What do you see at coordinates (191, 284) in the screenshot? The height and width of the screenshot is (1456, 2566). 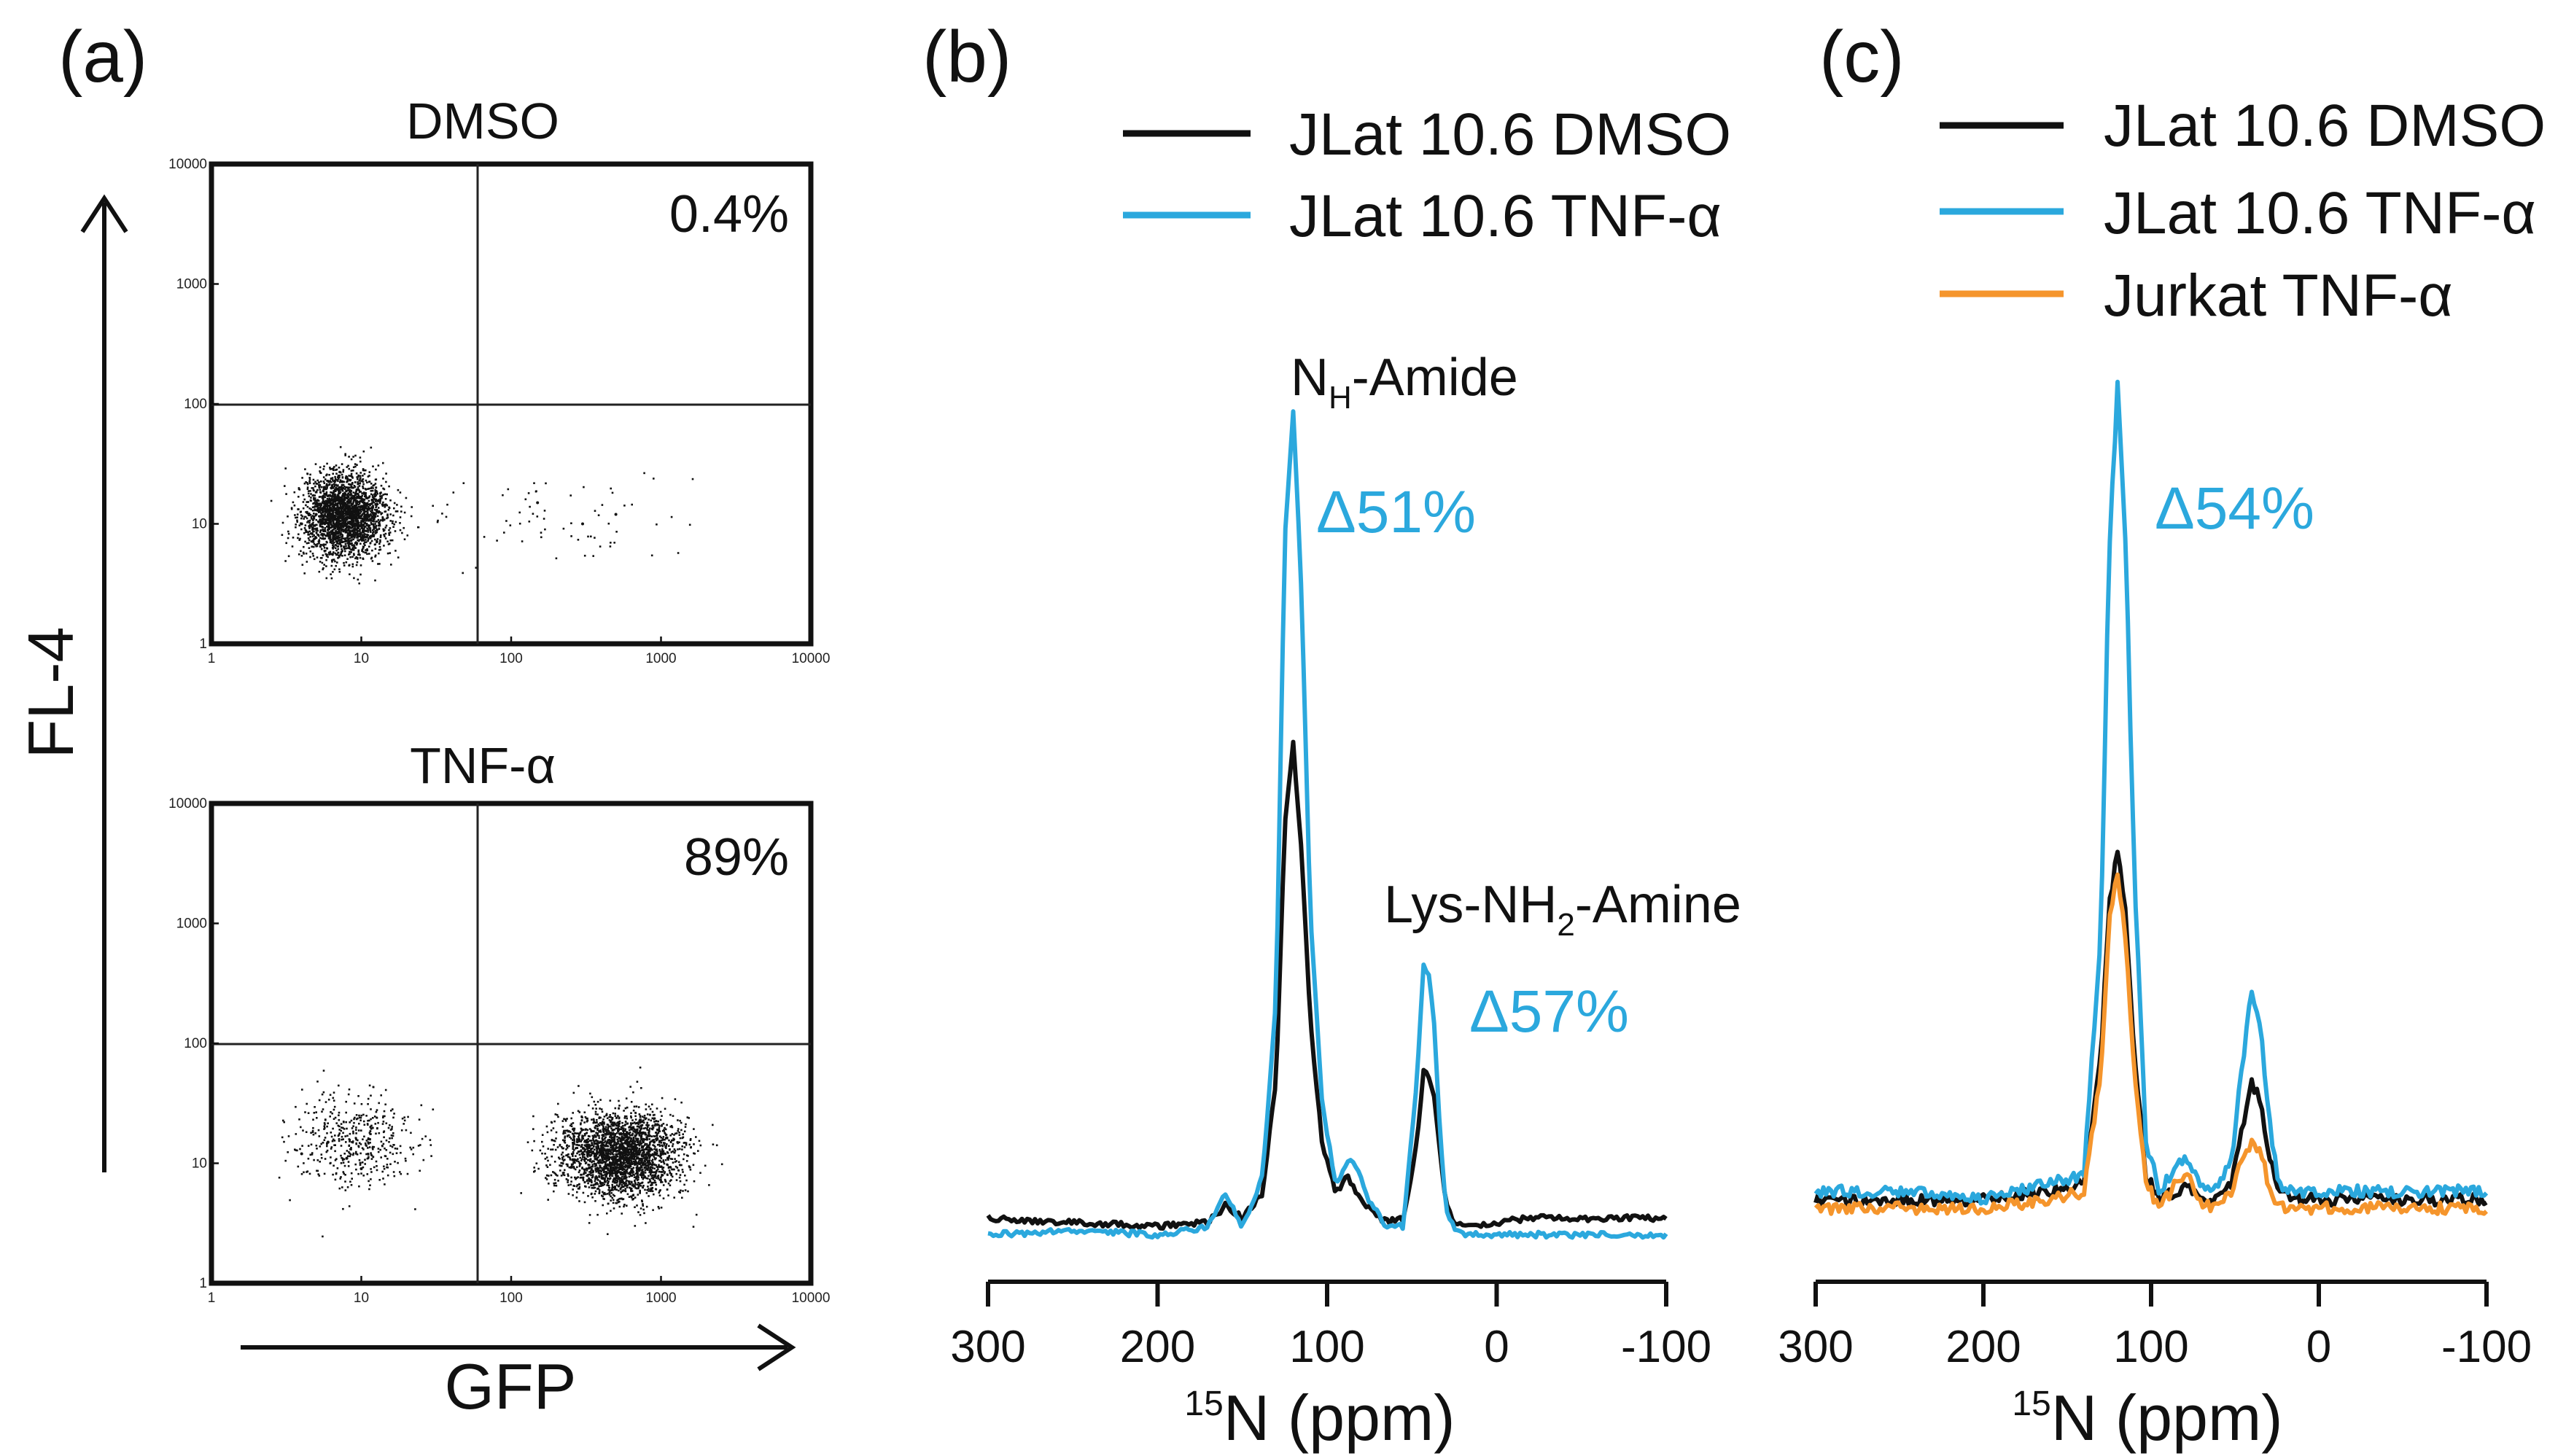 I see `y-tick-label: 1000` at bounding box center [191, 284].